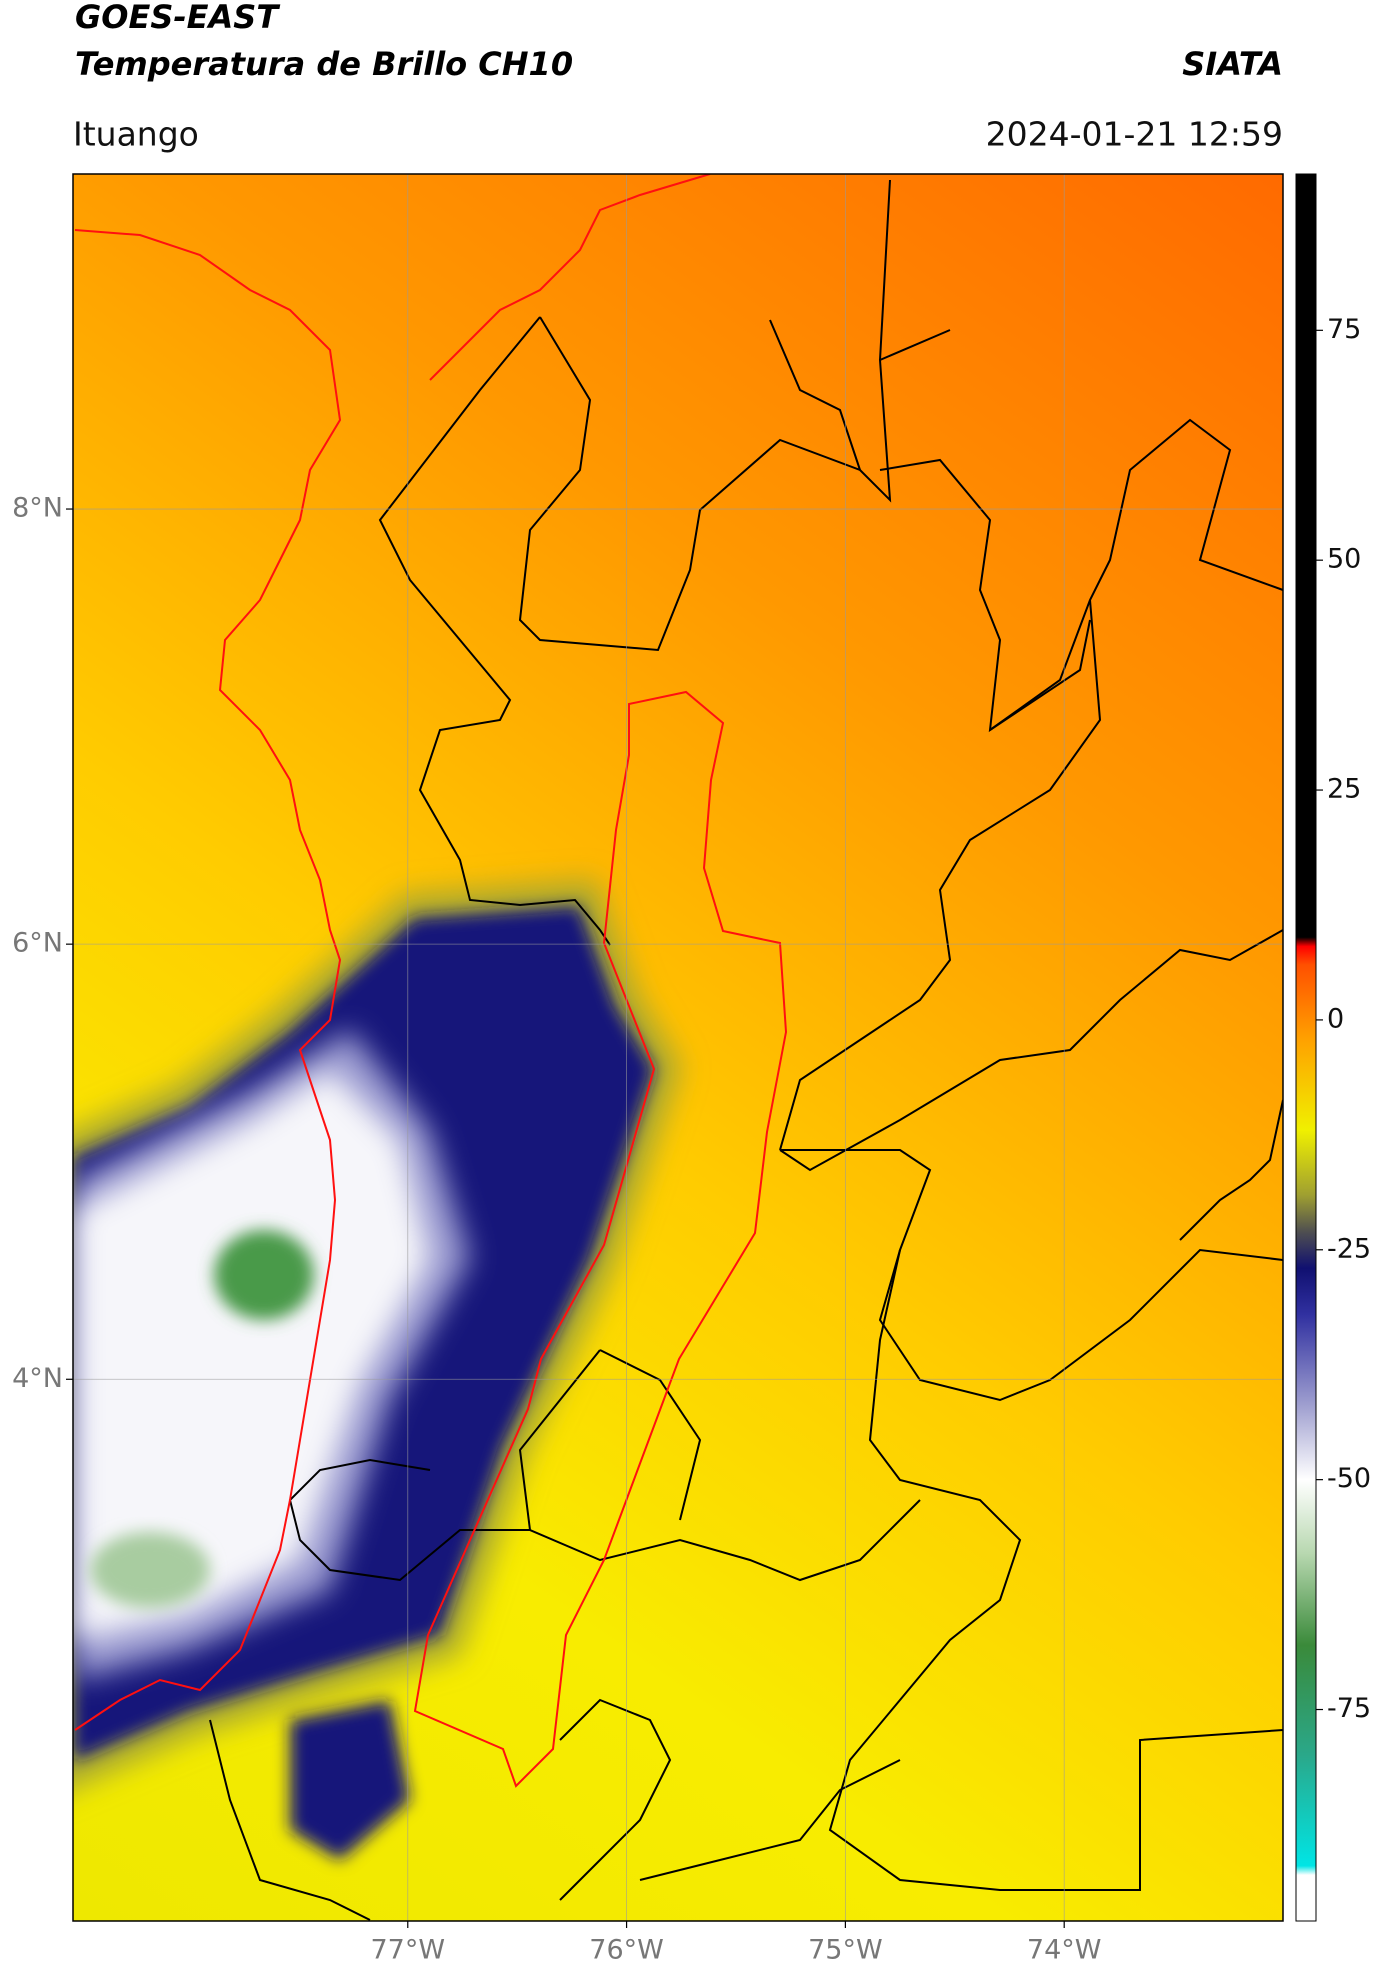 The image size is (1384, 1985). Describe the element at coordinates (1232, 64) in the screenshot. I see `source: SIATA` at that location.